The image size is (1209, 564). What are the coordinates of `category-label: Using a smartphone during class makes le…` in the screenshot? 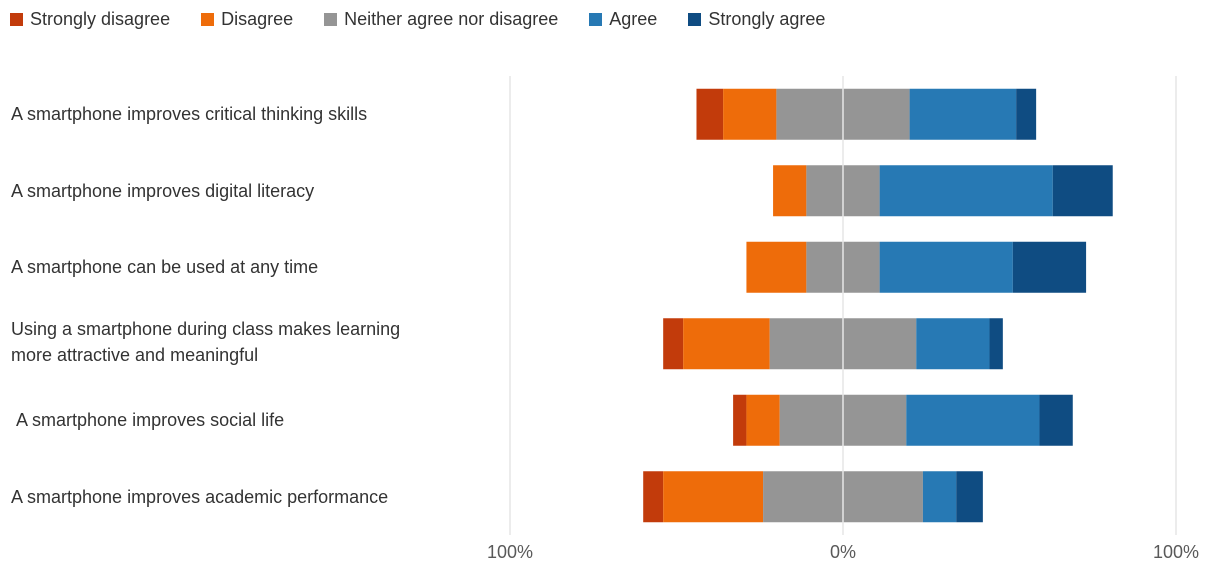 It's located at (206, 341).